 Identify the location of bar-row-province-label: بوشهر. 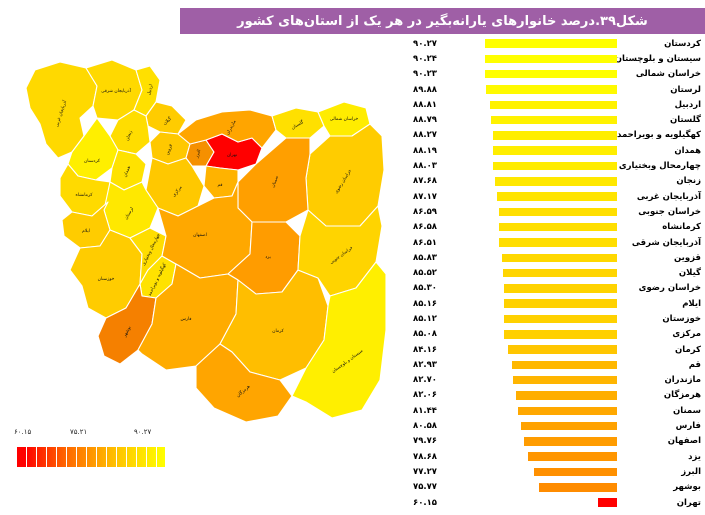
(687, 487).